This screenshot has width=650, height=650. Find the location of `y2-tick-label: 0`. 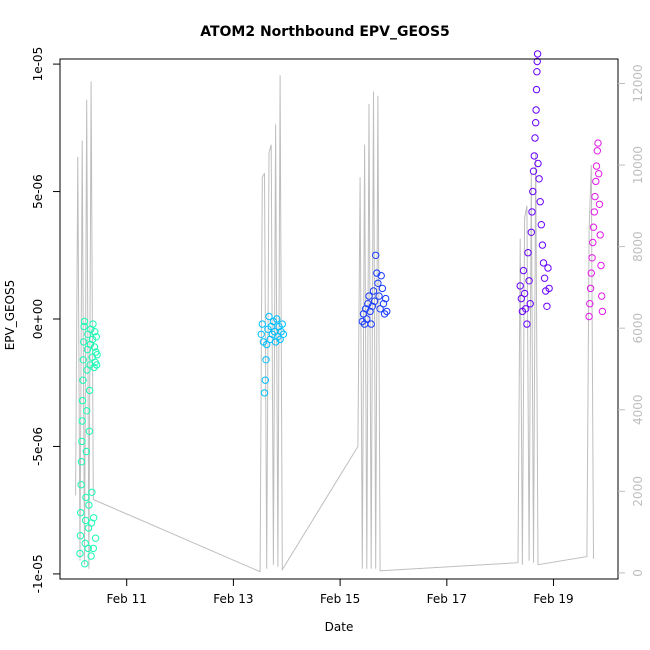

y2-tick-label: 0 is located at coordinates (638, 573).